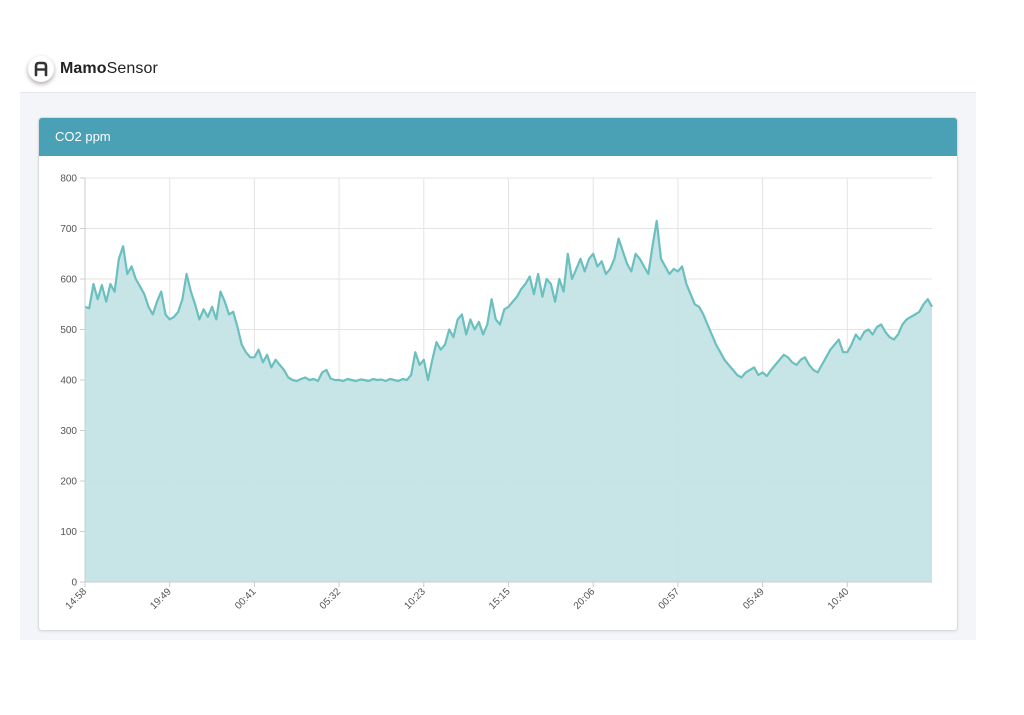 The height and width of the screenshot is (715, 1024). Describe the element at coordinates (68, 381) in the screenshot. I see `y-tick-label: 400` at that location.